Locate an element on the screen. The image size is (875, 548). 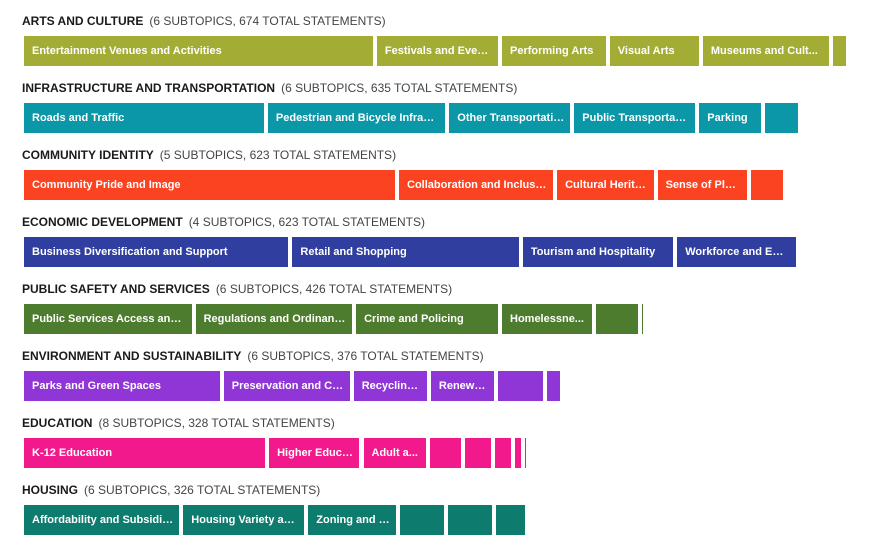
subtopic-bar: Parks and Green Spaces is located at coordinates (122, 386).